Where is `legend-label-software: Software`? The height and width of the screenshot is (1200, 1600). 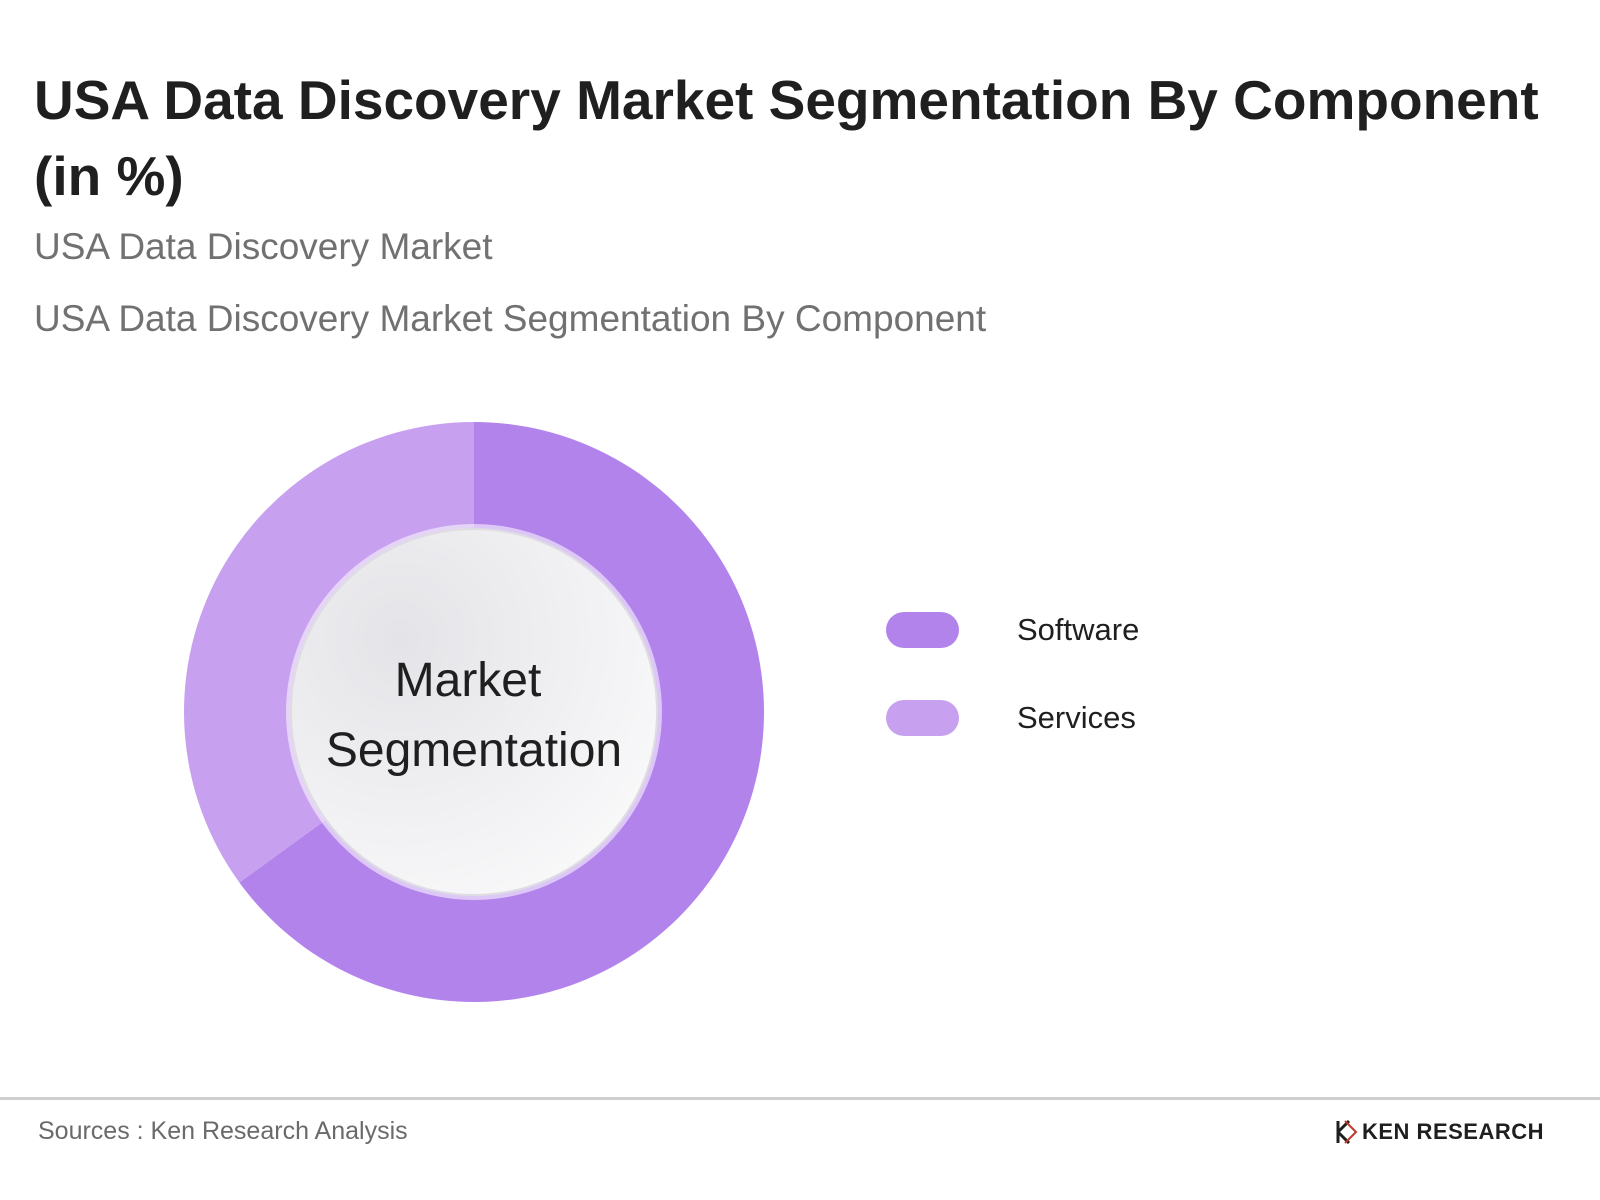 legend-label-software: Software is located at coordinates (1078, 629).